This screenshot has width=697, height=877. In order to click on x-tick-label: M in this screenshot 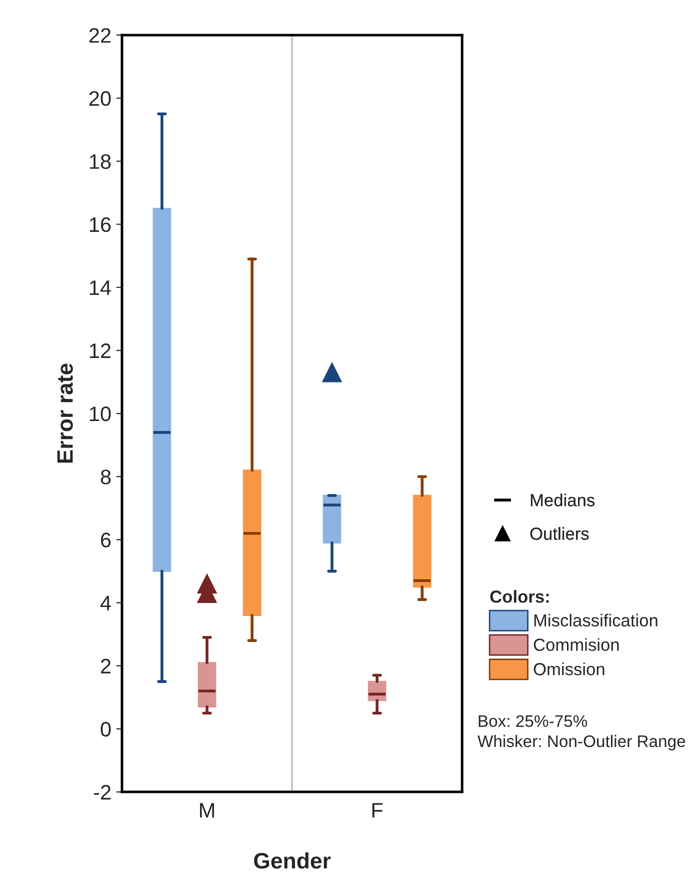, I will do `click(207, 810)`.